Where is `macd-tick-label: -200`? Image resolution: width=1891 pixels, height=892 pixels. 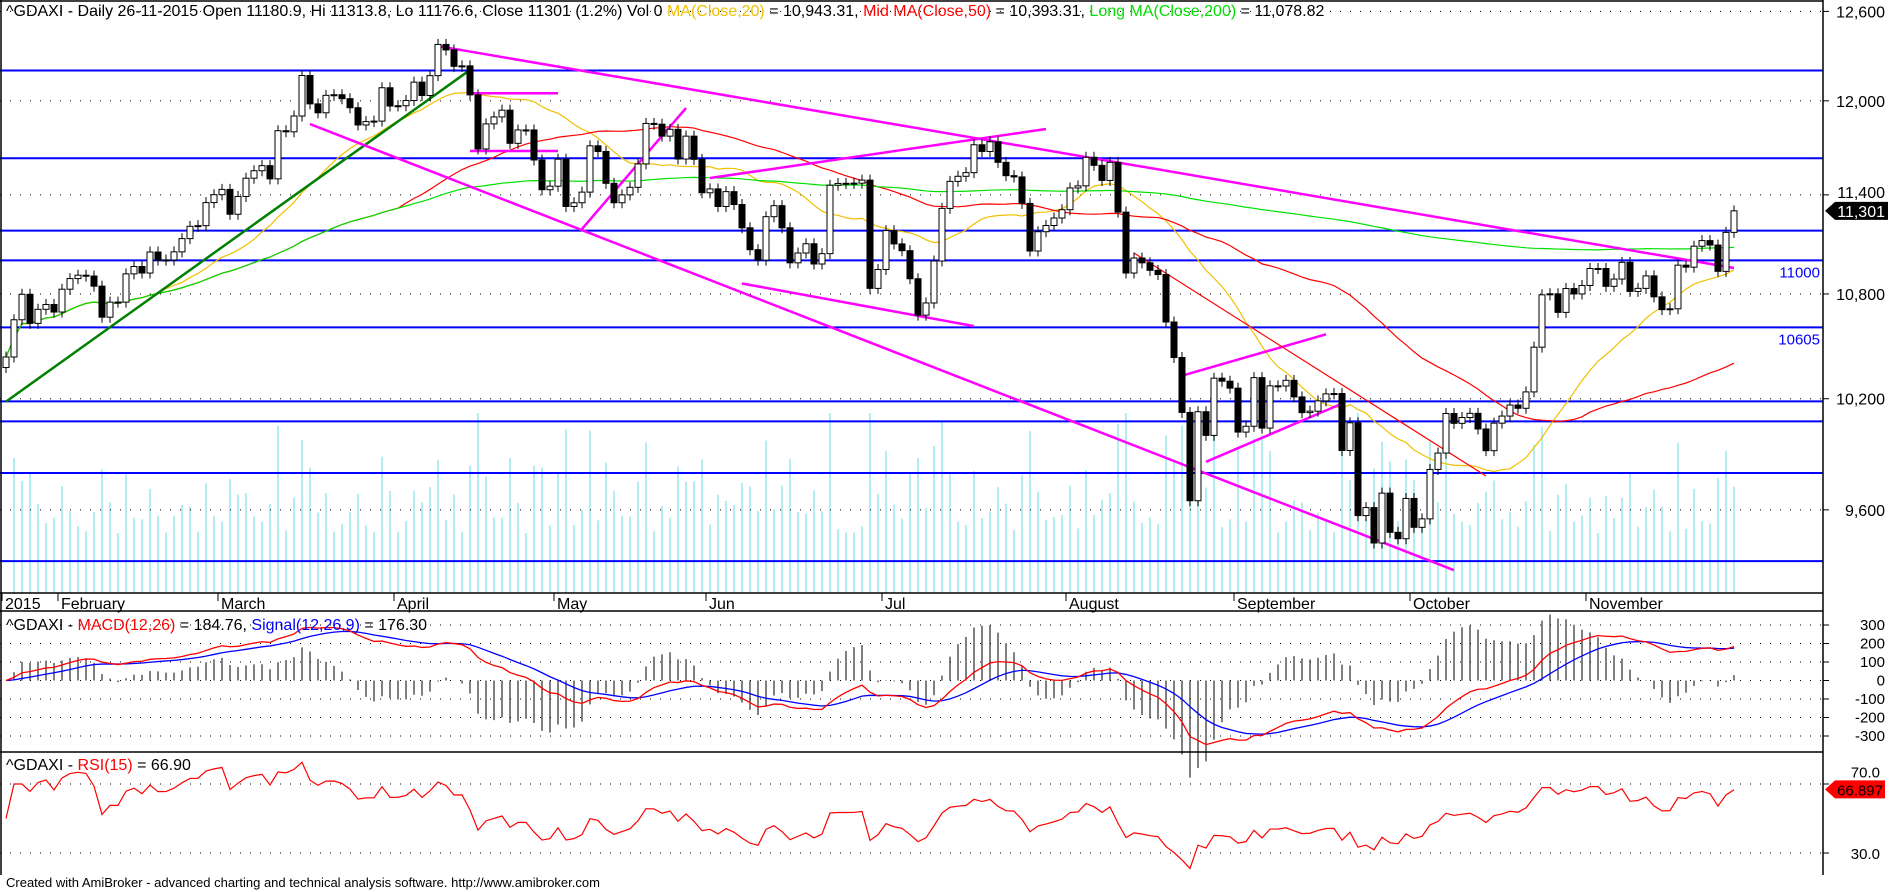
macd-tick-label: -200 is located at coordinates (1870, 718).